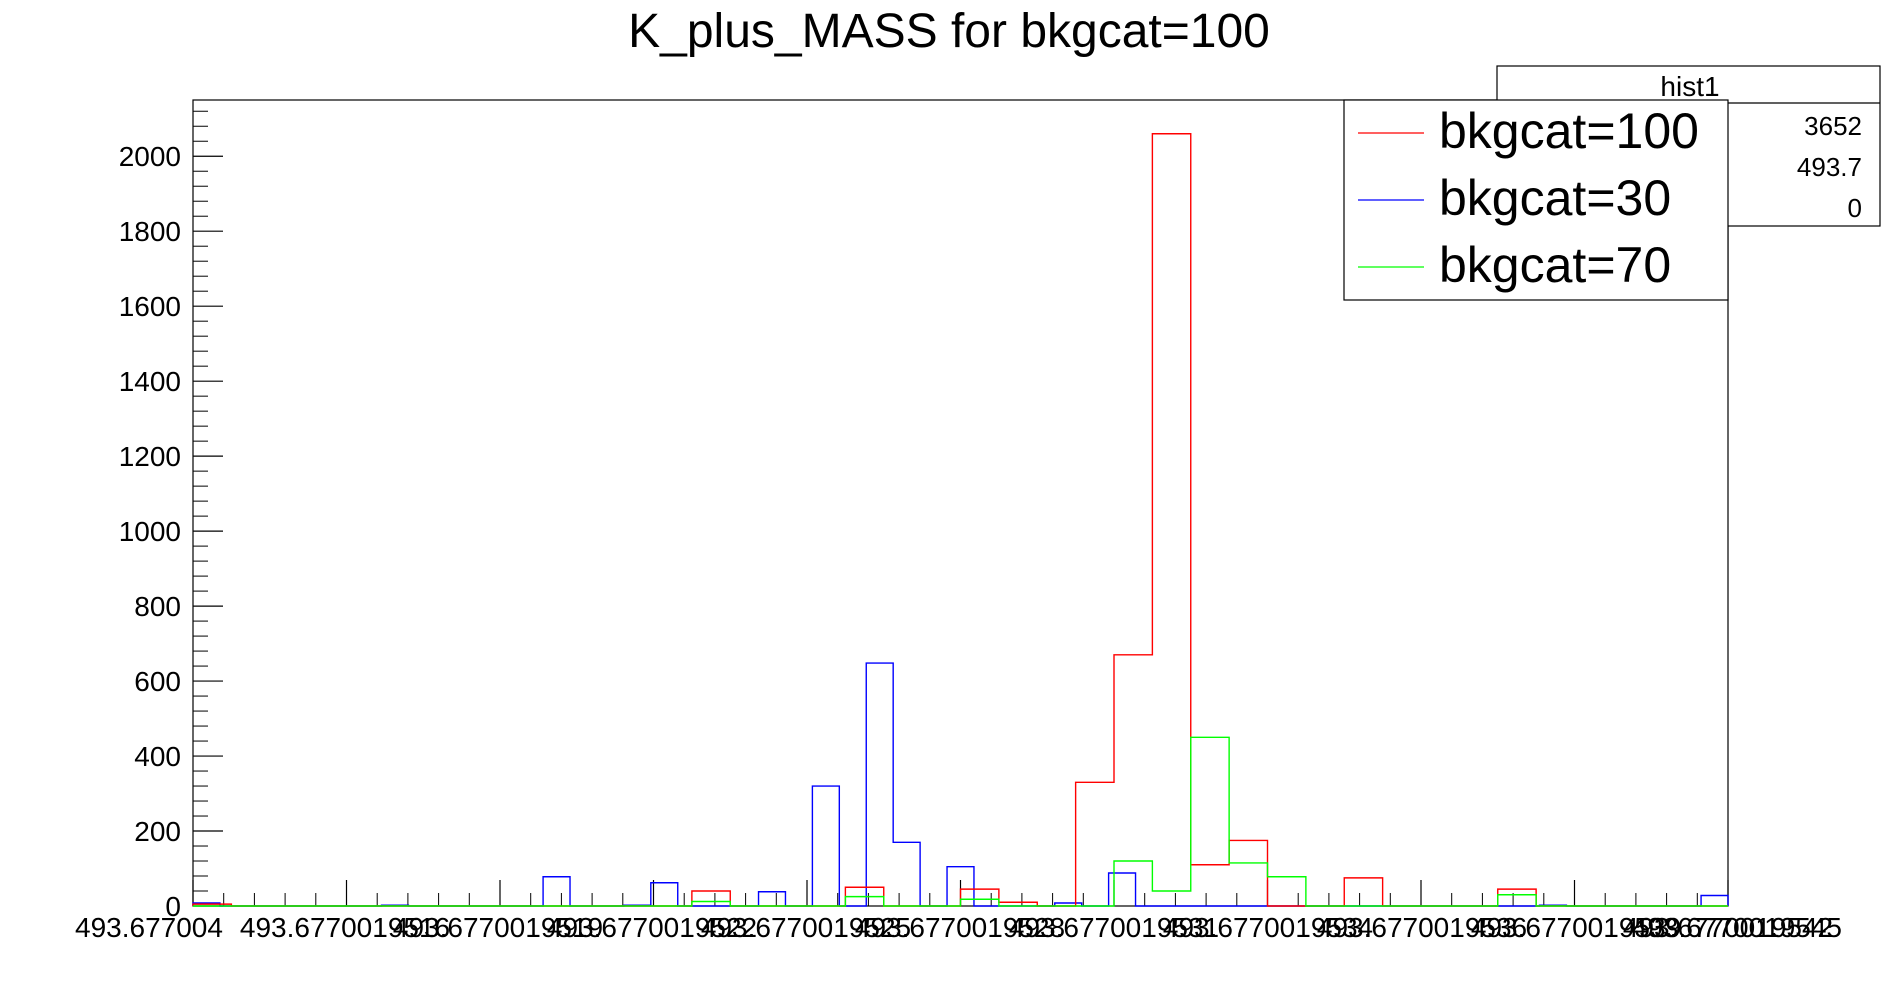 This screenshot has width=1898, height=994. I want to click on x-tick-label: 493.6770019536, so click(1422, 927).